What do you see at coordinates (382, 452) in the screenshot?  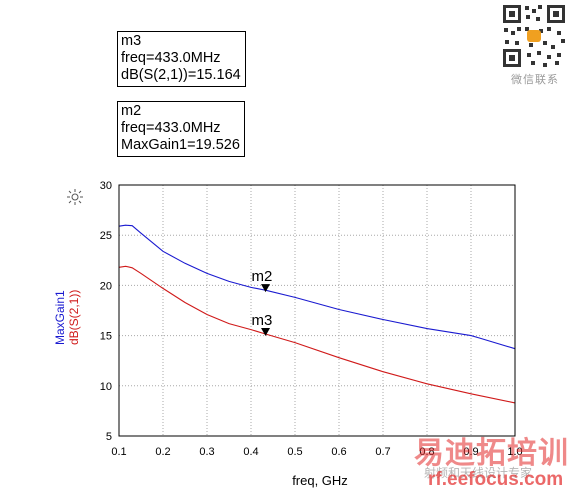 I see `x-tick-label: 0.7` at bounding box center [382, 452].